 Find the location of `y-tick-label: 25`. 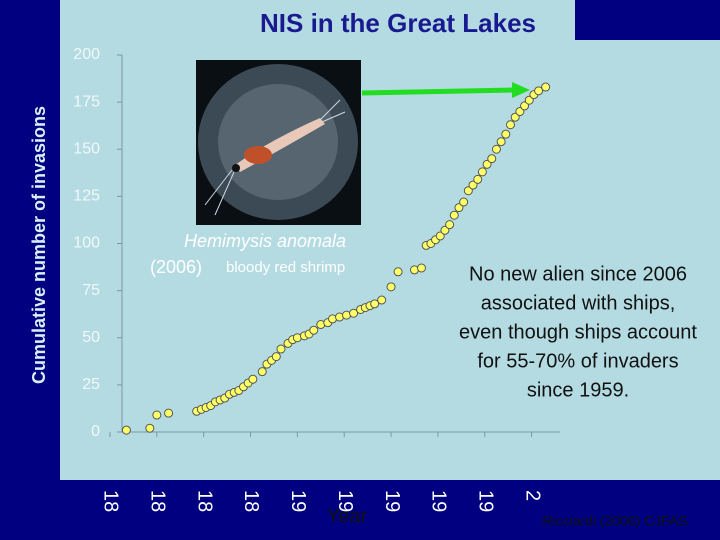

y-tick-label: 25 is located at coordinates (91, 384).